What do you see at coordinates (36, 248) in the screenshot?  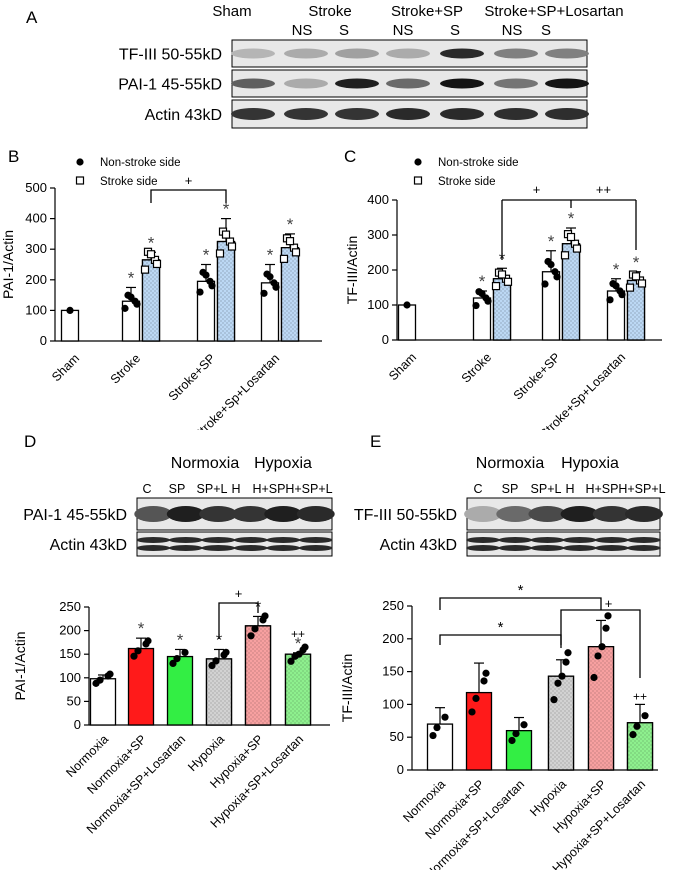 I see `y-tick-label: 300` at bounding box center [36, 248].